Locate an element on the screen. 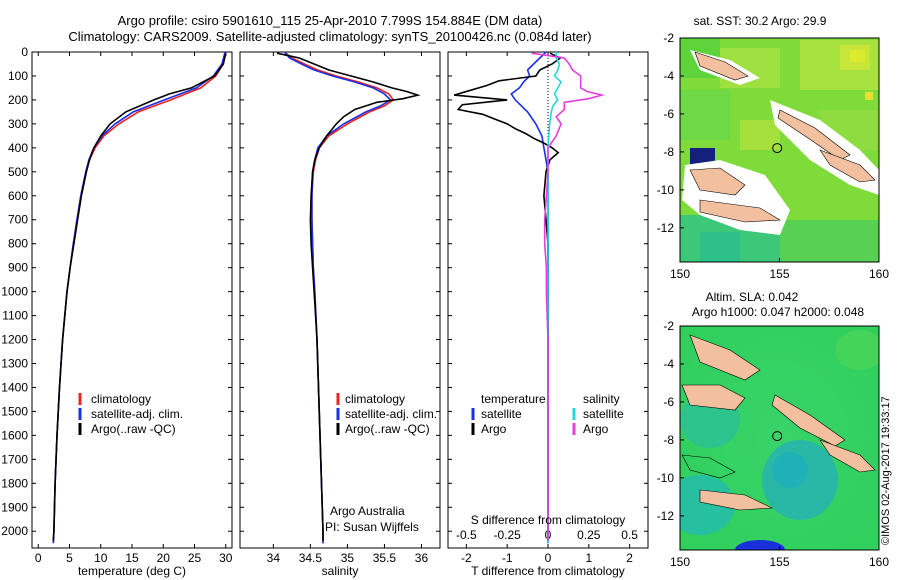 The height and width of the screenshot is (580, 900). sla-map-subtitle: Argo h1000: 0.047 h2000: 0.048 is located at coordinates (778, 312).